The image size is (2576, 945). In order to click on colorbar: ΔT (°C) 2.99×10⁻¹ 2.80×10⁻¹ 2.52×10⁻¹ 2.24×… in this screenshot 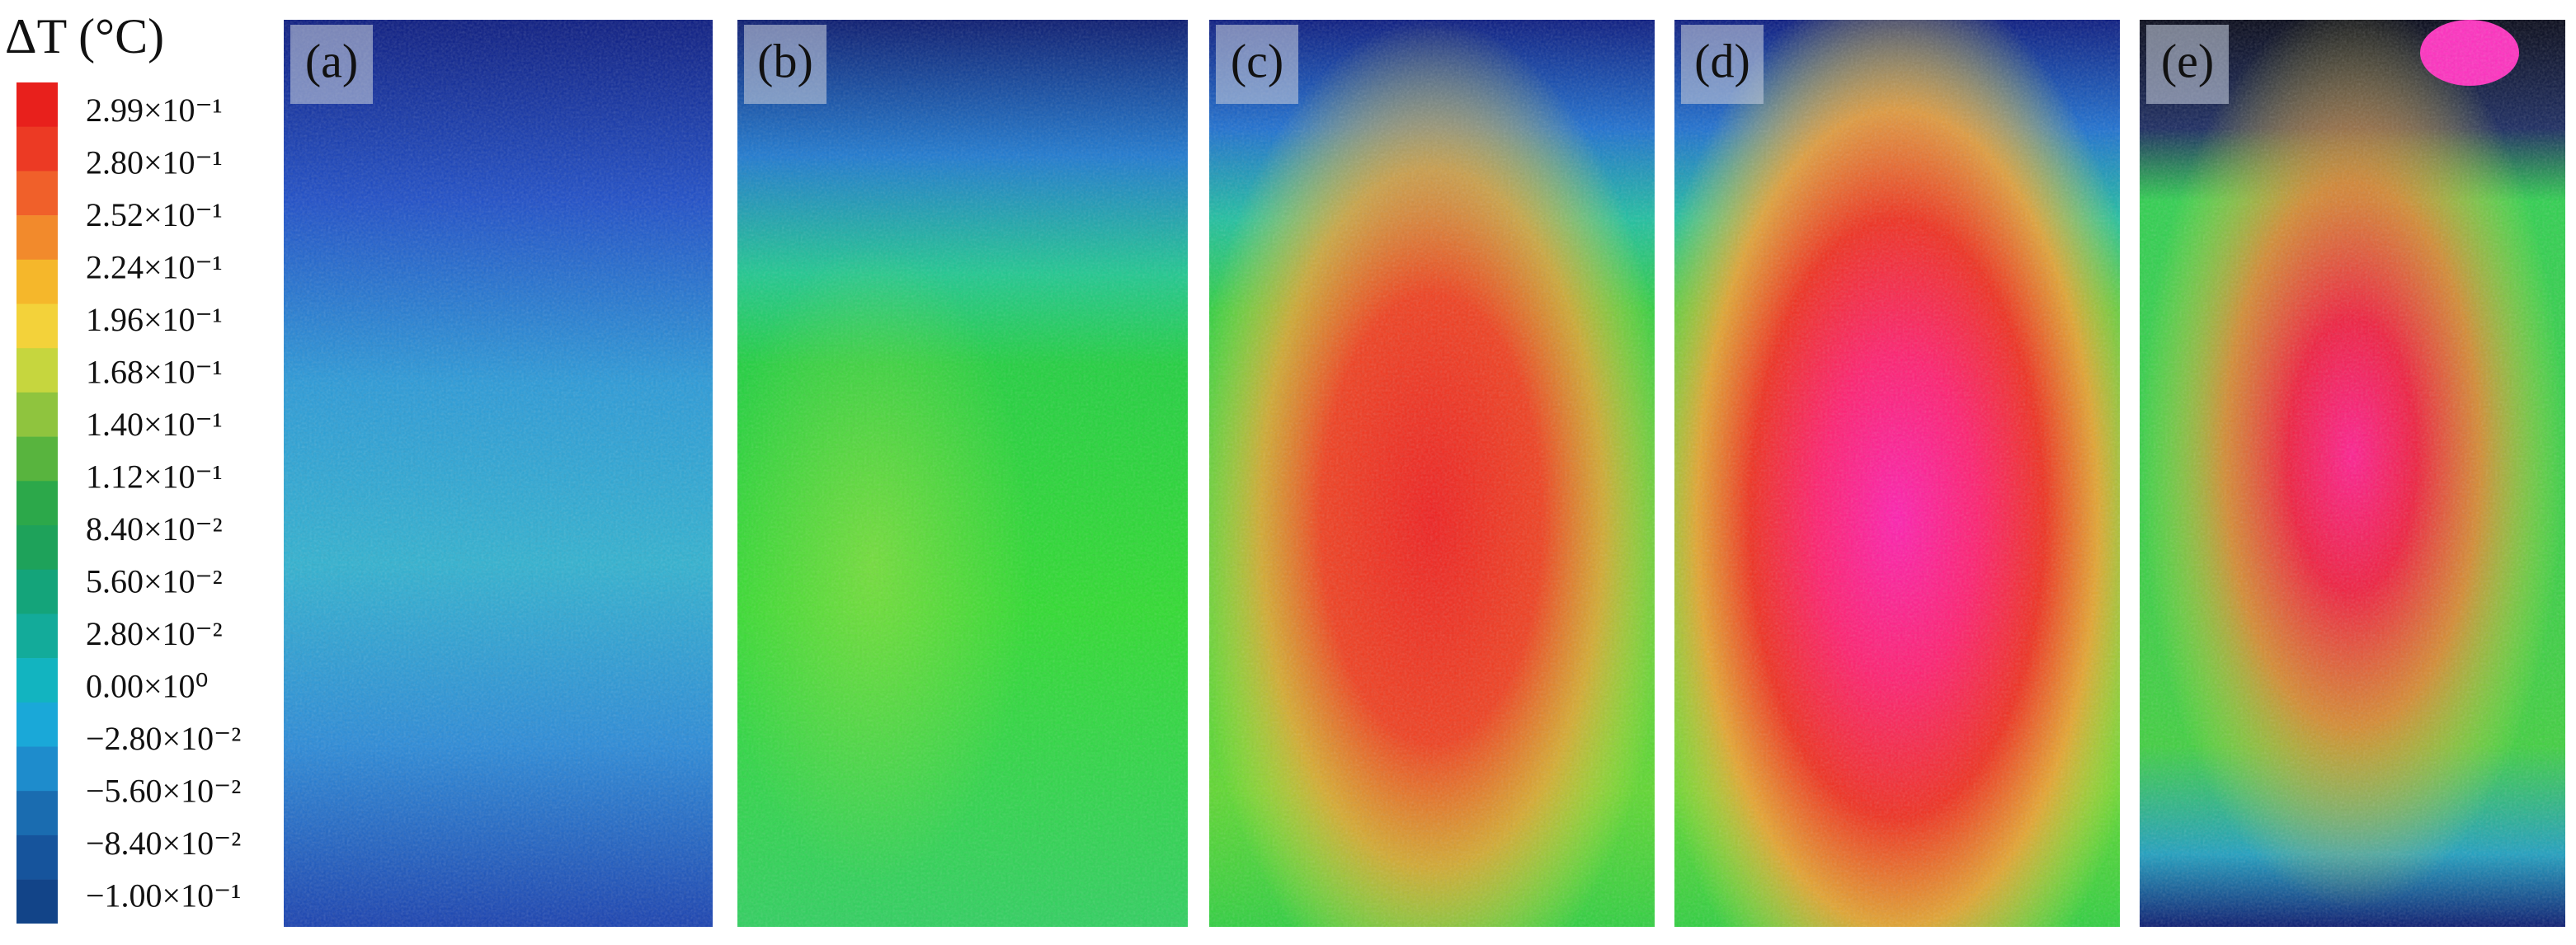, I will do `click(123, 466)`.